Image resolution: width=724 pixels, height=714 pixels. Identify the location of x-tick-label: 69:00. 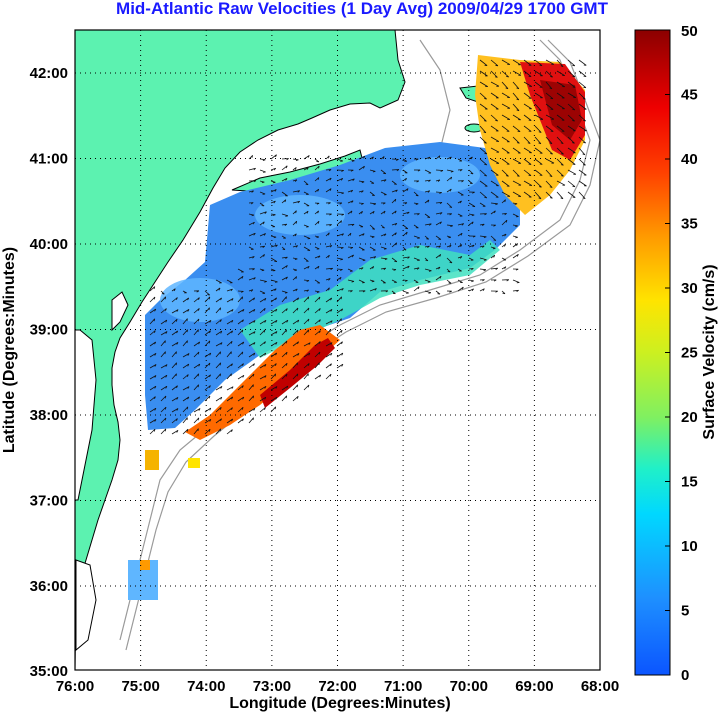
(534, 686).